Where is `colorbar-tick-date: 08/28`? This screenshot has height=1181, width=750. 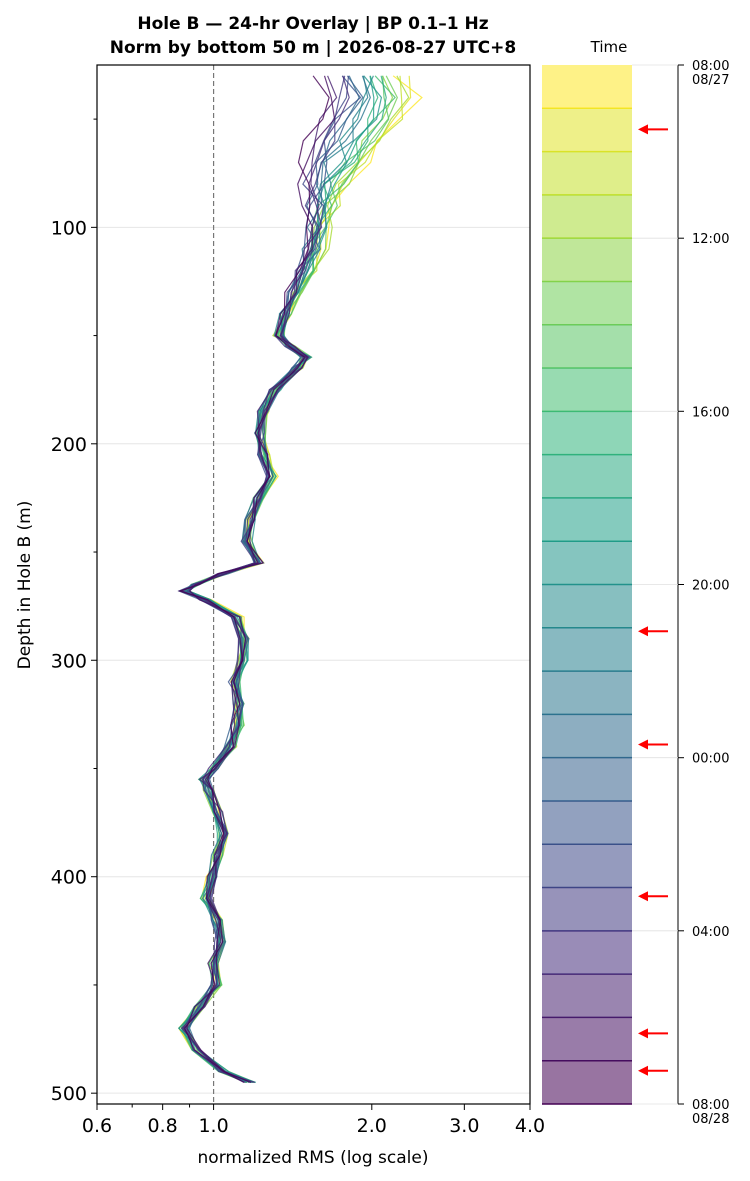 colorbar-tick-date: 08/28 is located at coordinates (710, 1119).